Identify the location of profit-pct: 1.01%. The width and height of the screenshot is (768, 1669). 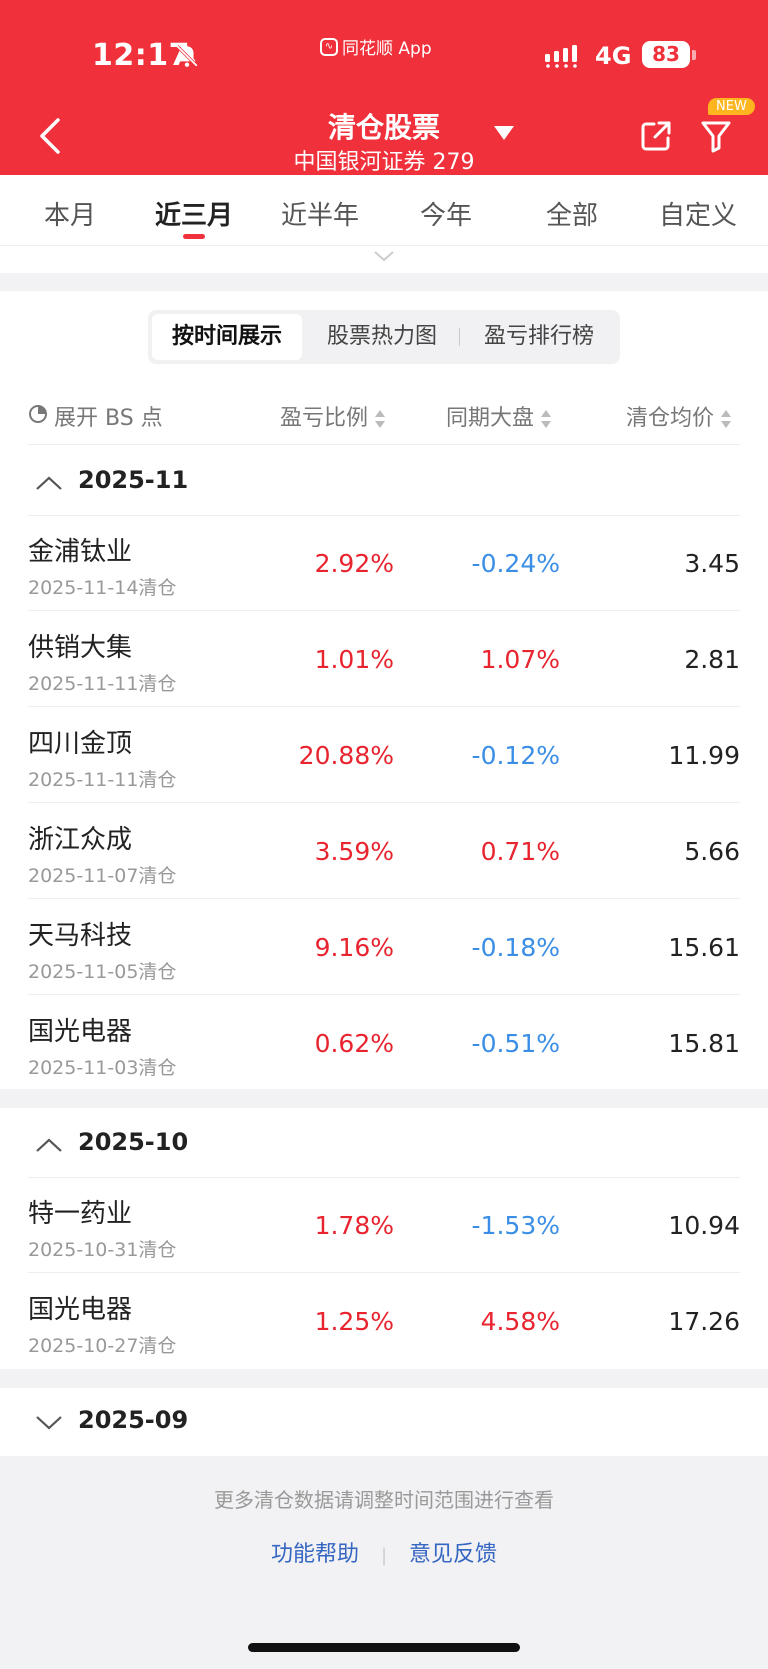
(354, 659).